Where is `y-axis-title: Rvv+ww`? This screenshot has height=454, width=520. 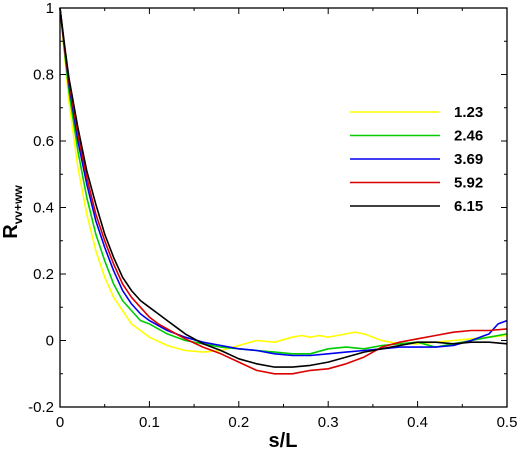
y-axis-title: Rvv+ww is located at coordinates (12, 212).